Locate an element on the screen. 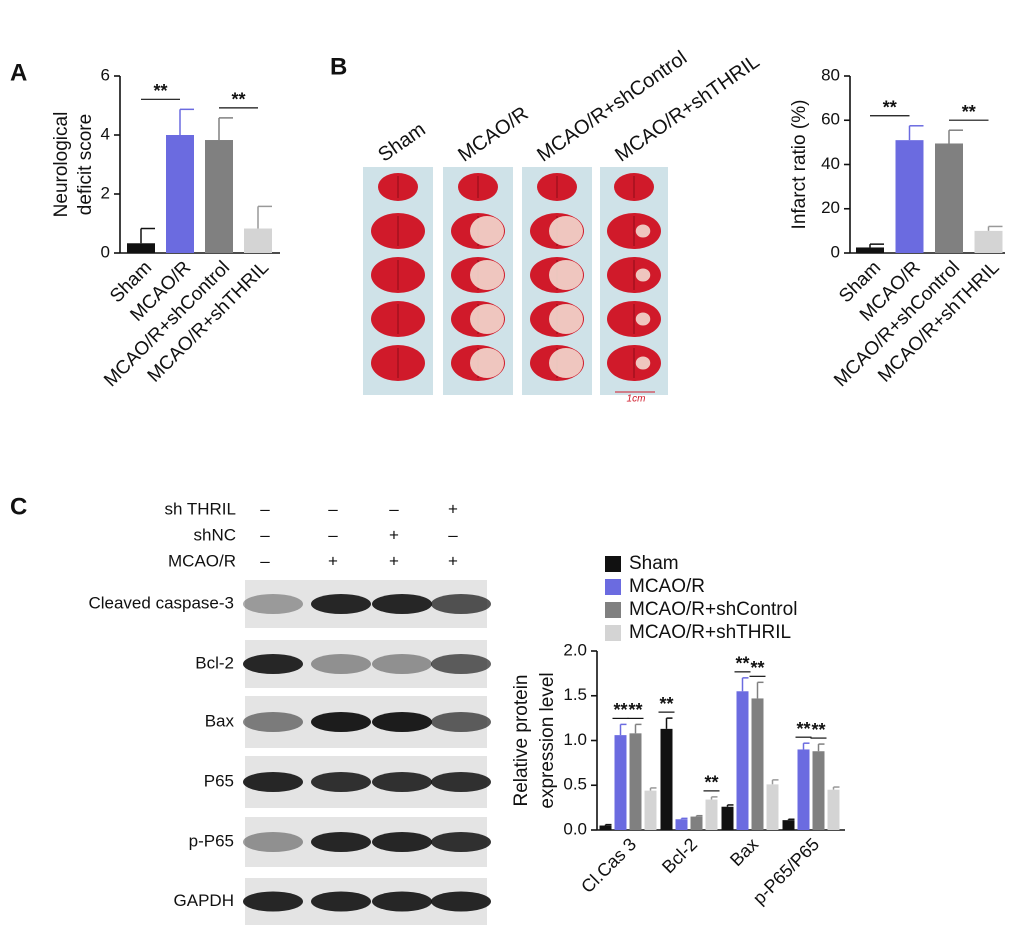 The height and width of the screenshot is (945, 1020). condition-label: sh THRIL is located at coordinates (201, 508).